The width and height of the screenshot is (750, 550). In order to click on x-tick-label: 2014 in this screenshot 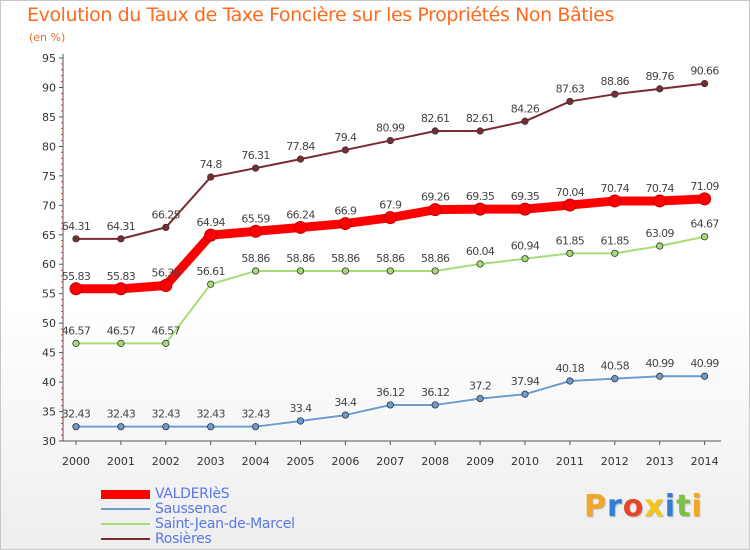, I will do `click(705, 461)`.